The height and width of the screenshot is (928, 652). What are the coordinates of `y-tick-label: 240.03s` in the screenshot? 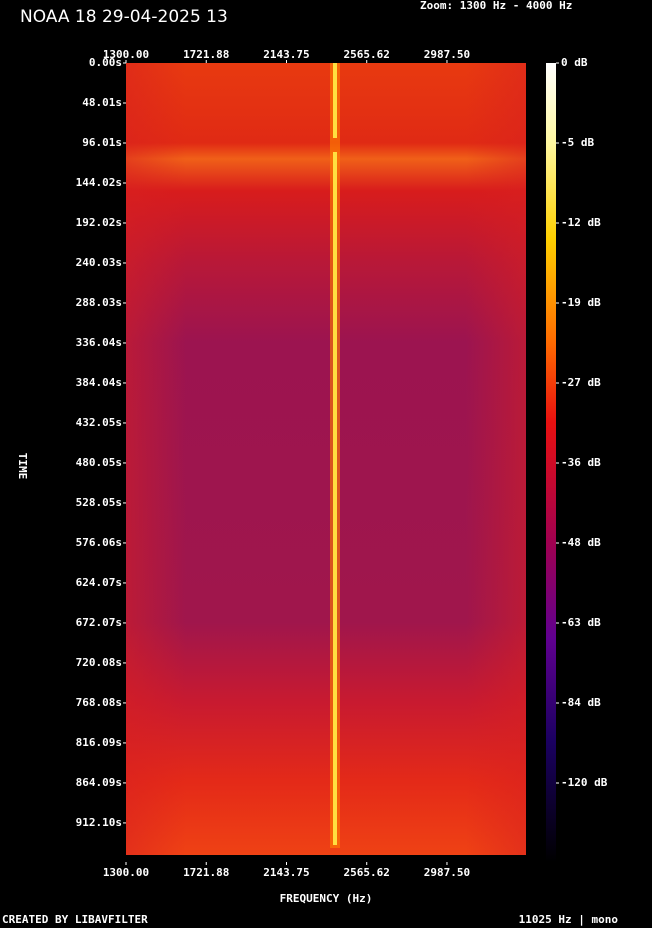 It's located at (99, 262).